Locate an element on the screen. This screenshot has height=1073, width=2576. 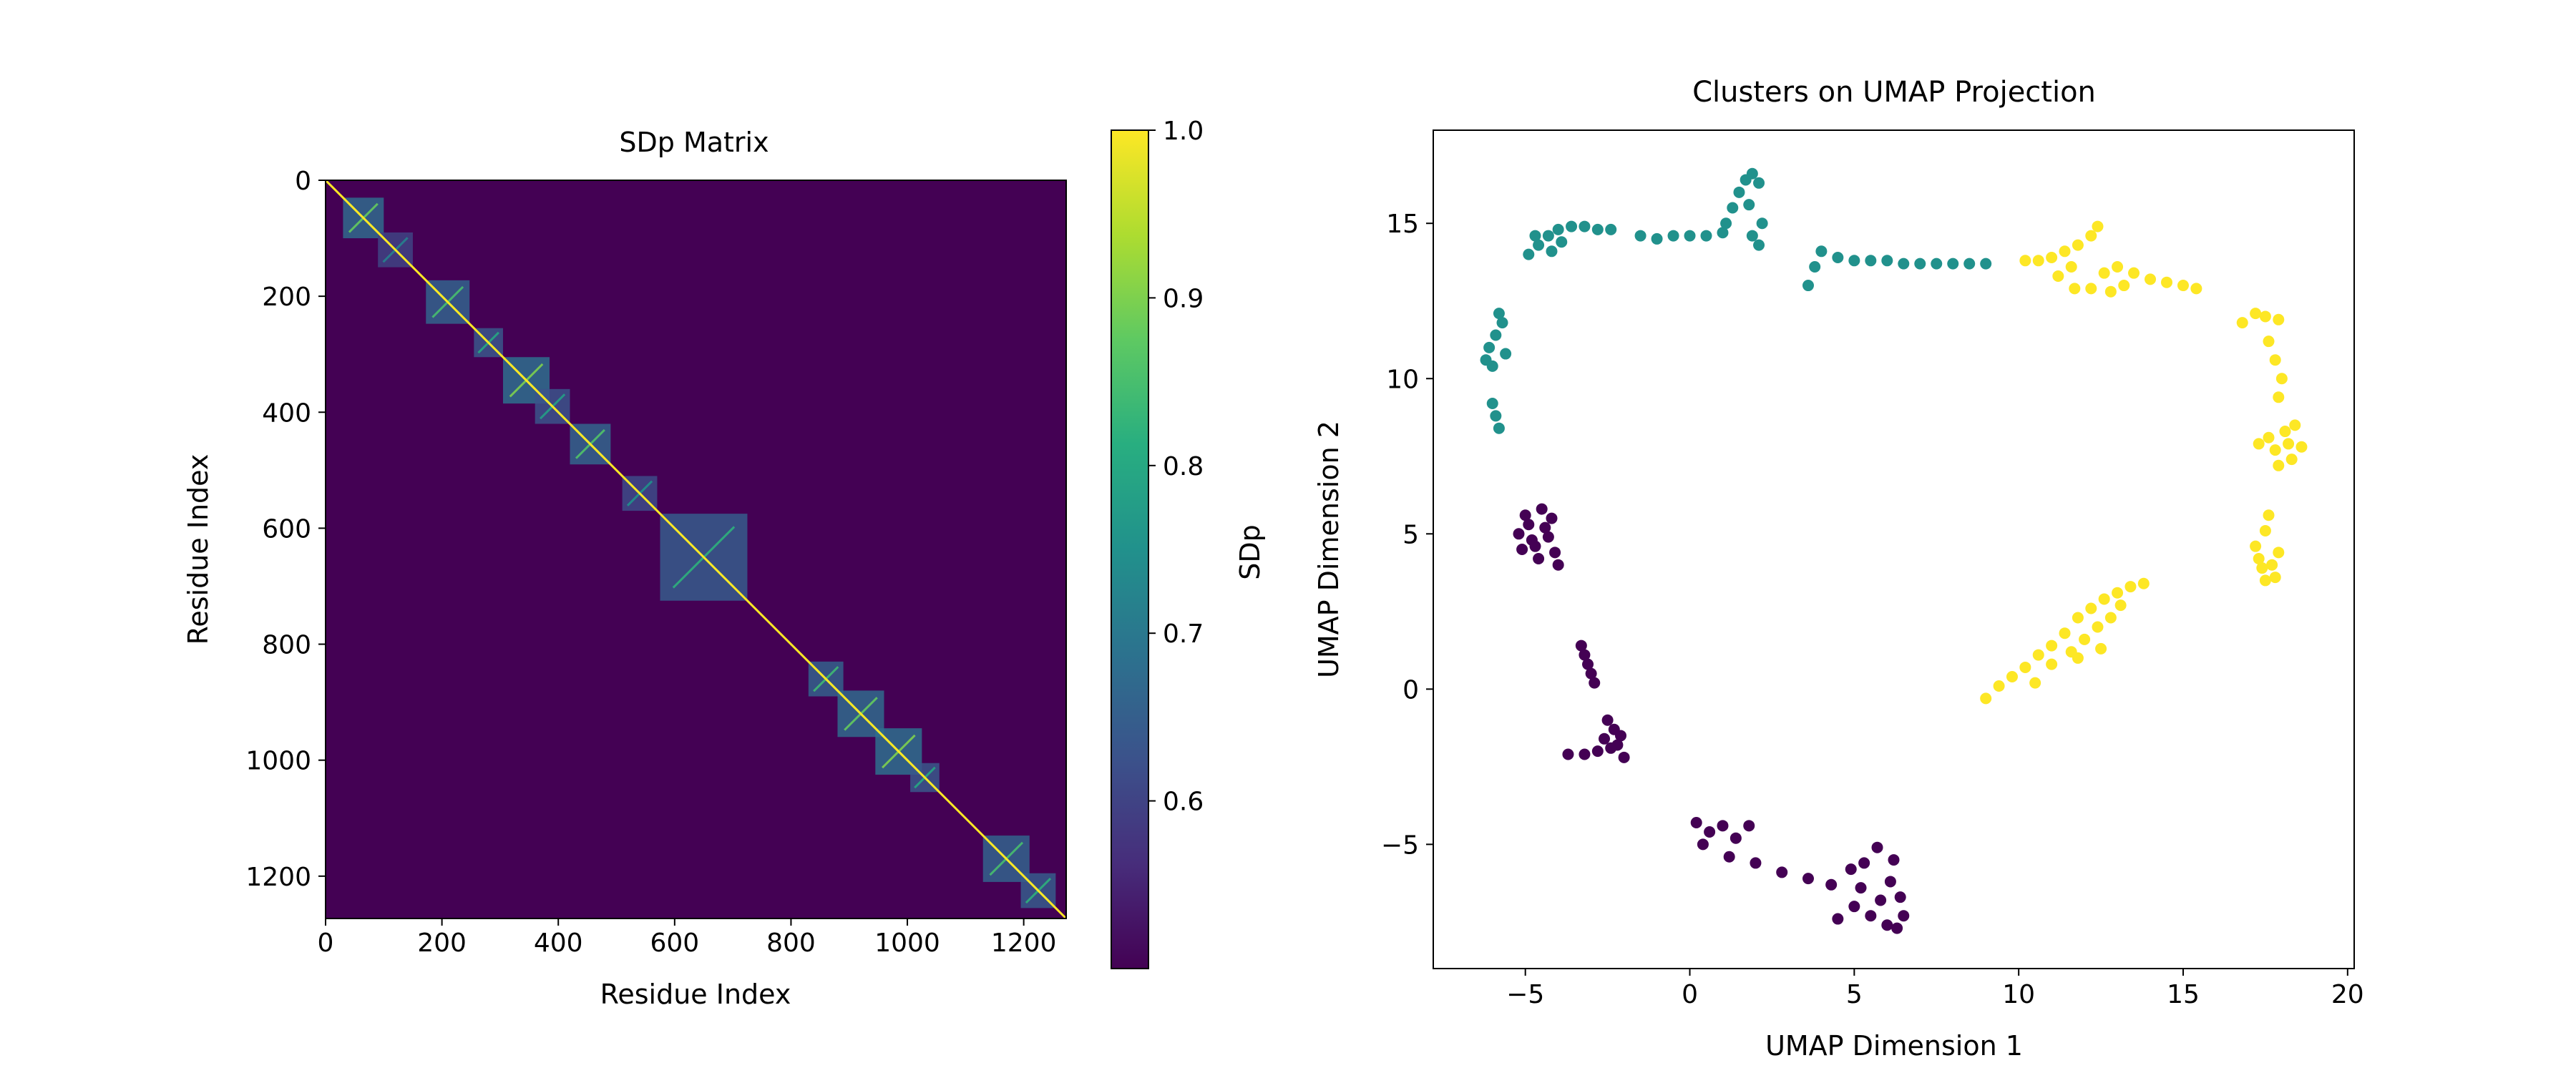
scatter-x-tick-label: 15 is located at coordinates (2183, 994).